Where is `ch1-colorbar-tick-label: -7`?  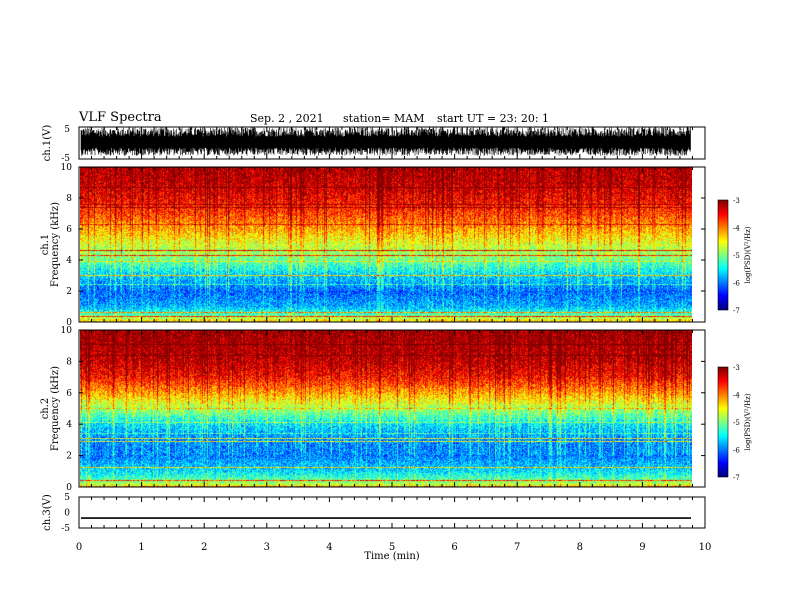 ch1-colorbar-tick-label: -7 is located at coordinates (736, 311).